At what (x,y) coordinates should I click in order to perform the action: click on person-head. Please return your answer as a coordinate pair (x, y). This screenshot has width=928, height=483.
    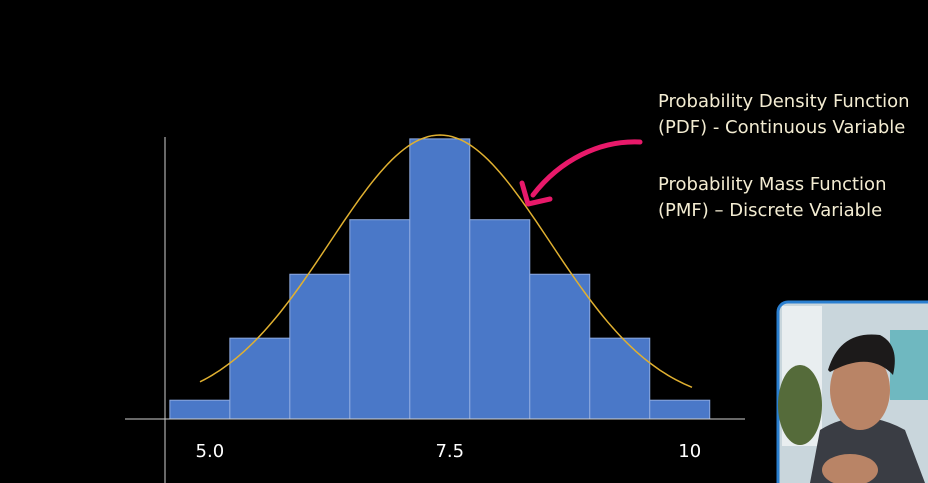
    Looking at the image, I should click on (860, 390).